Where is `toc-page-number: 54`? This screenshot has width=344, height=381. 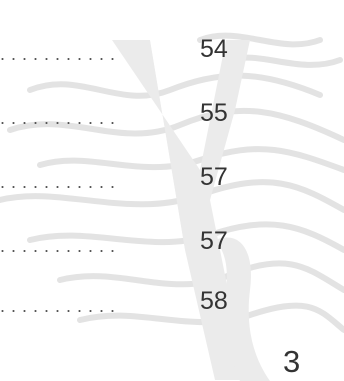 toc-page-number: 54 is located at coordinates (214, 49).